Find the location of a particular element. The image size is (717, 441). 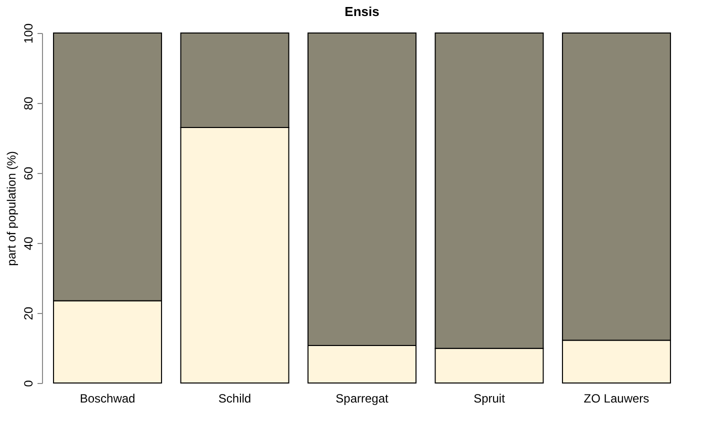

y-tick-label: 100 is located at coordinates (29, 33).